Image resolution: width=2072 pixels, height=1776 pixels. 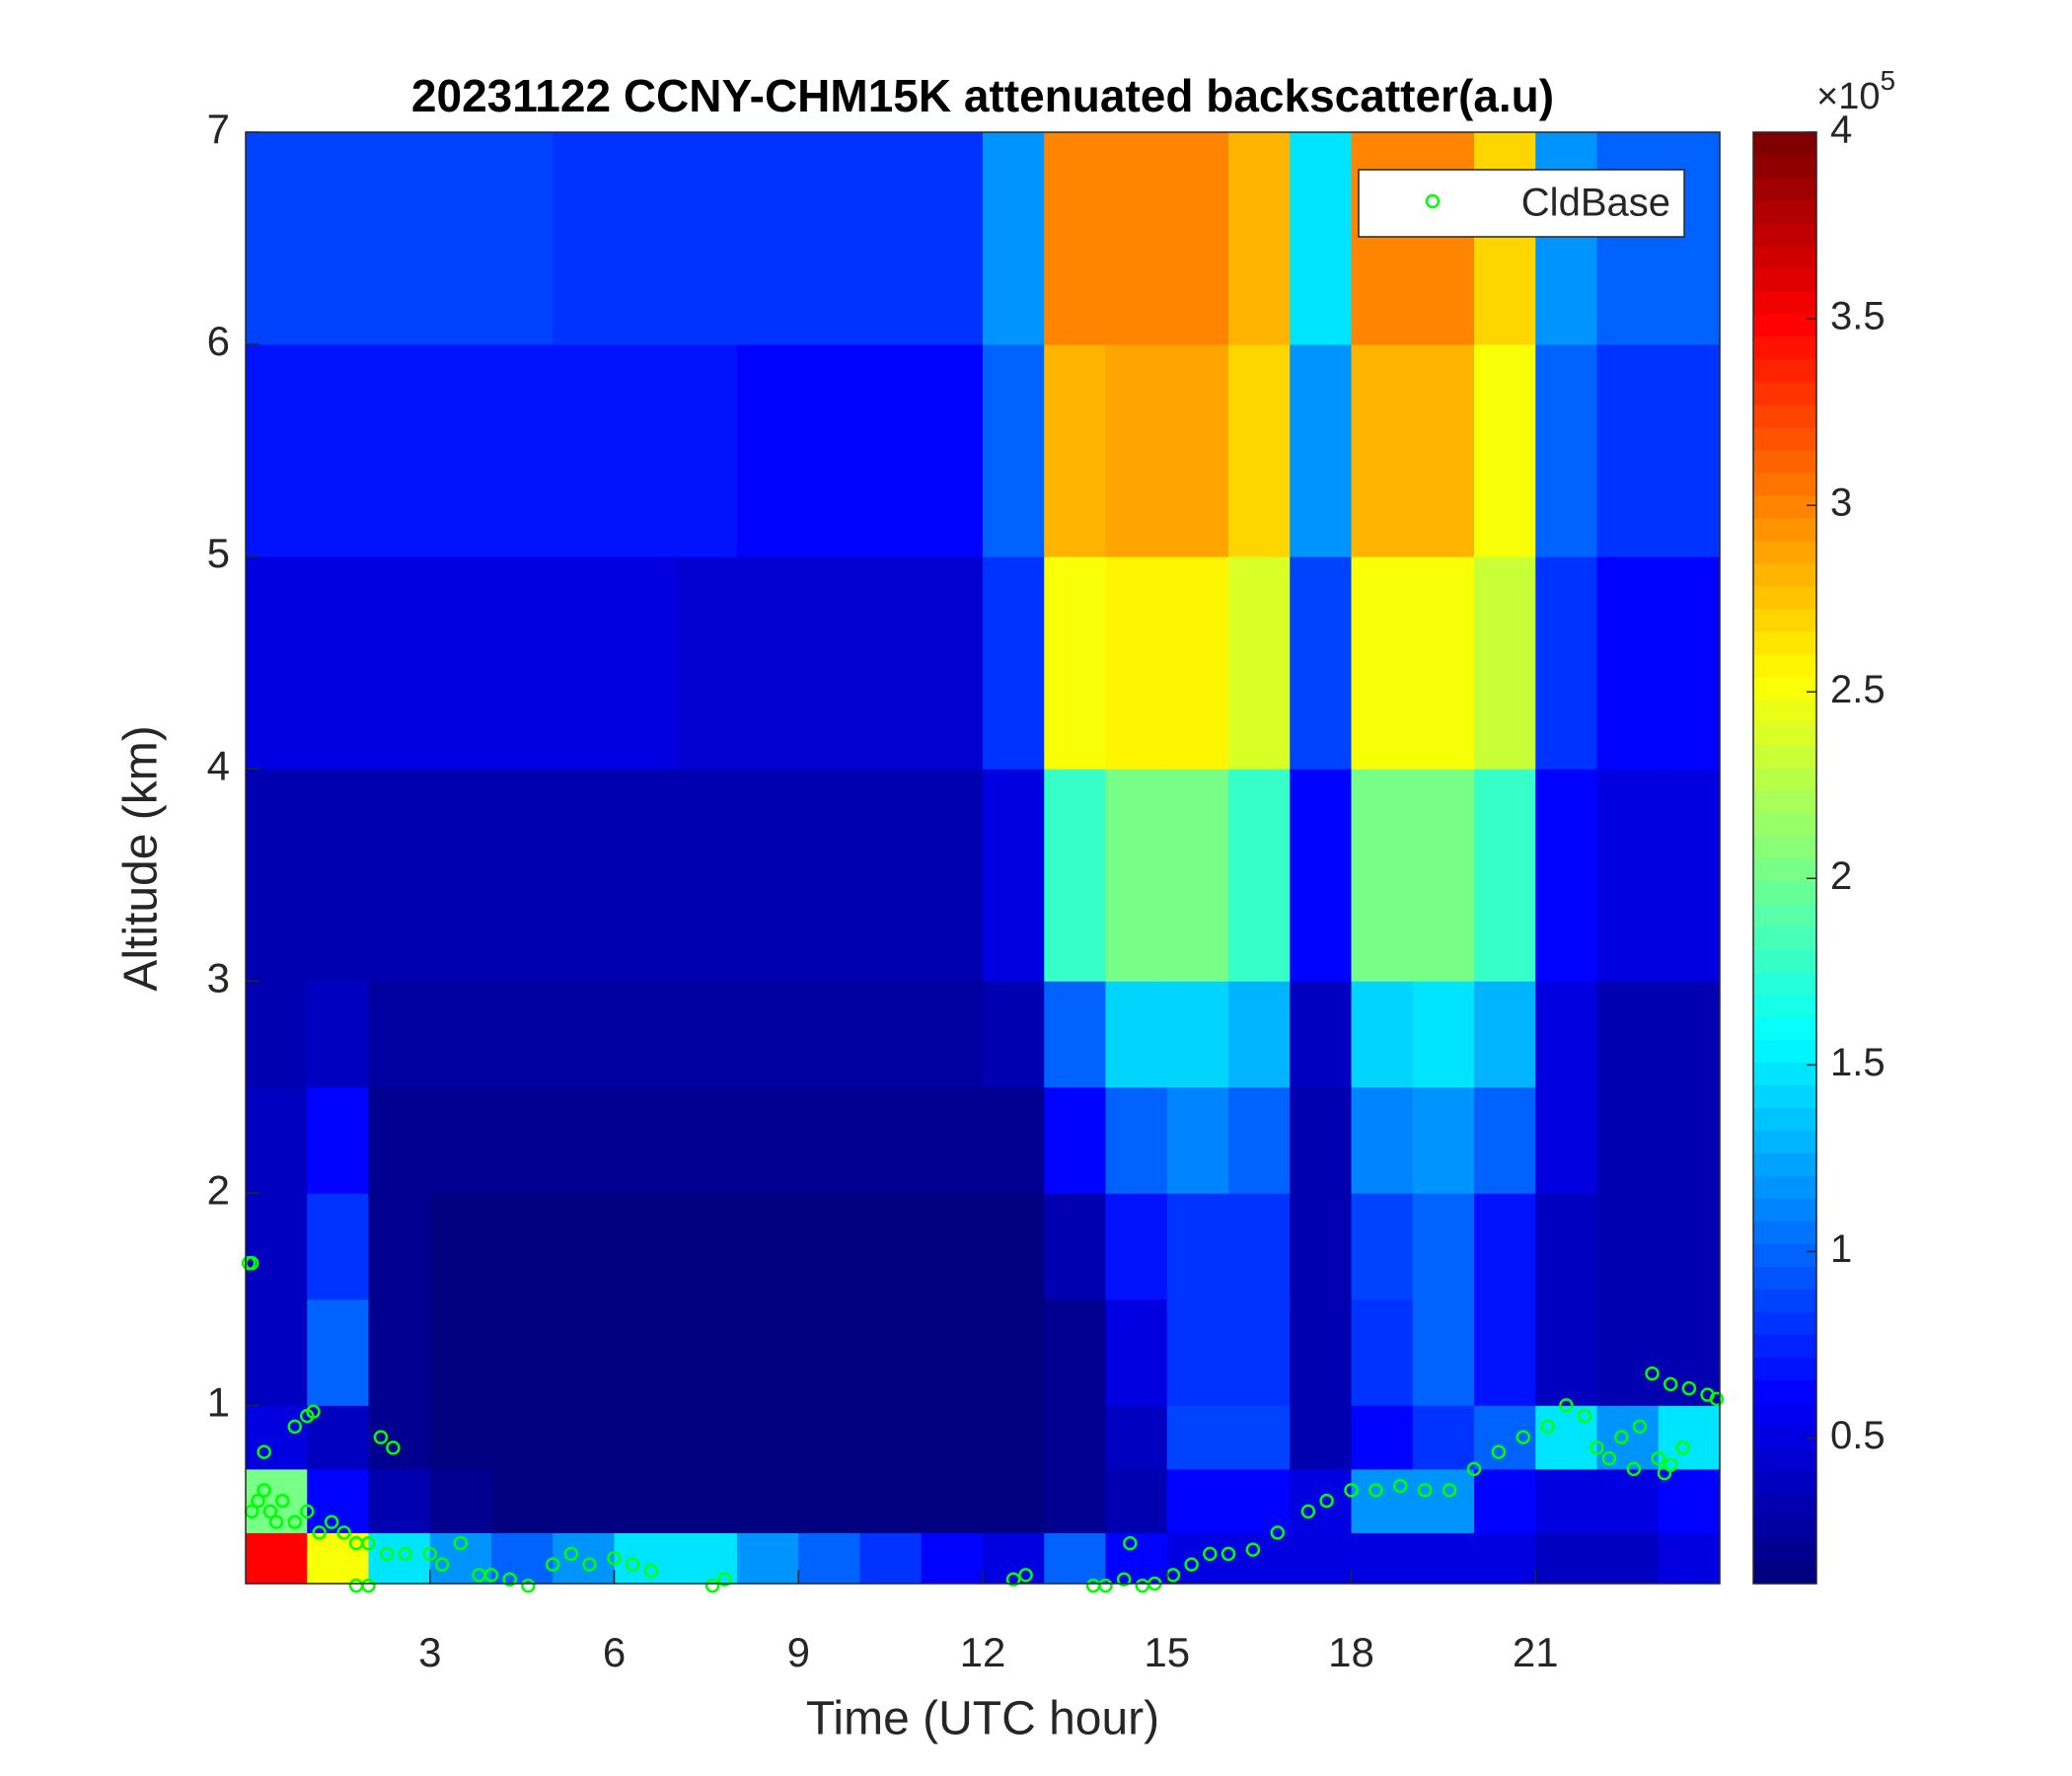 What do you see at coordinates (983, 1719) in the screenshot?
I see `x-axis-label: Time (UTC hour)` at bounding box center [983, 1719].